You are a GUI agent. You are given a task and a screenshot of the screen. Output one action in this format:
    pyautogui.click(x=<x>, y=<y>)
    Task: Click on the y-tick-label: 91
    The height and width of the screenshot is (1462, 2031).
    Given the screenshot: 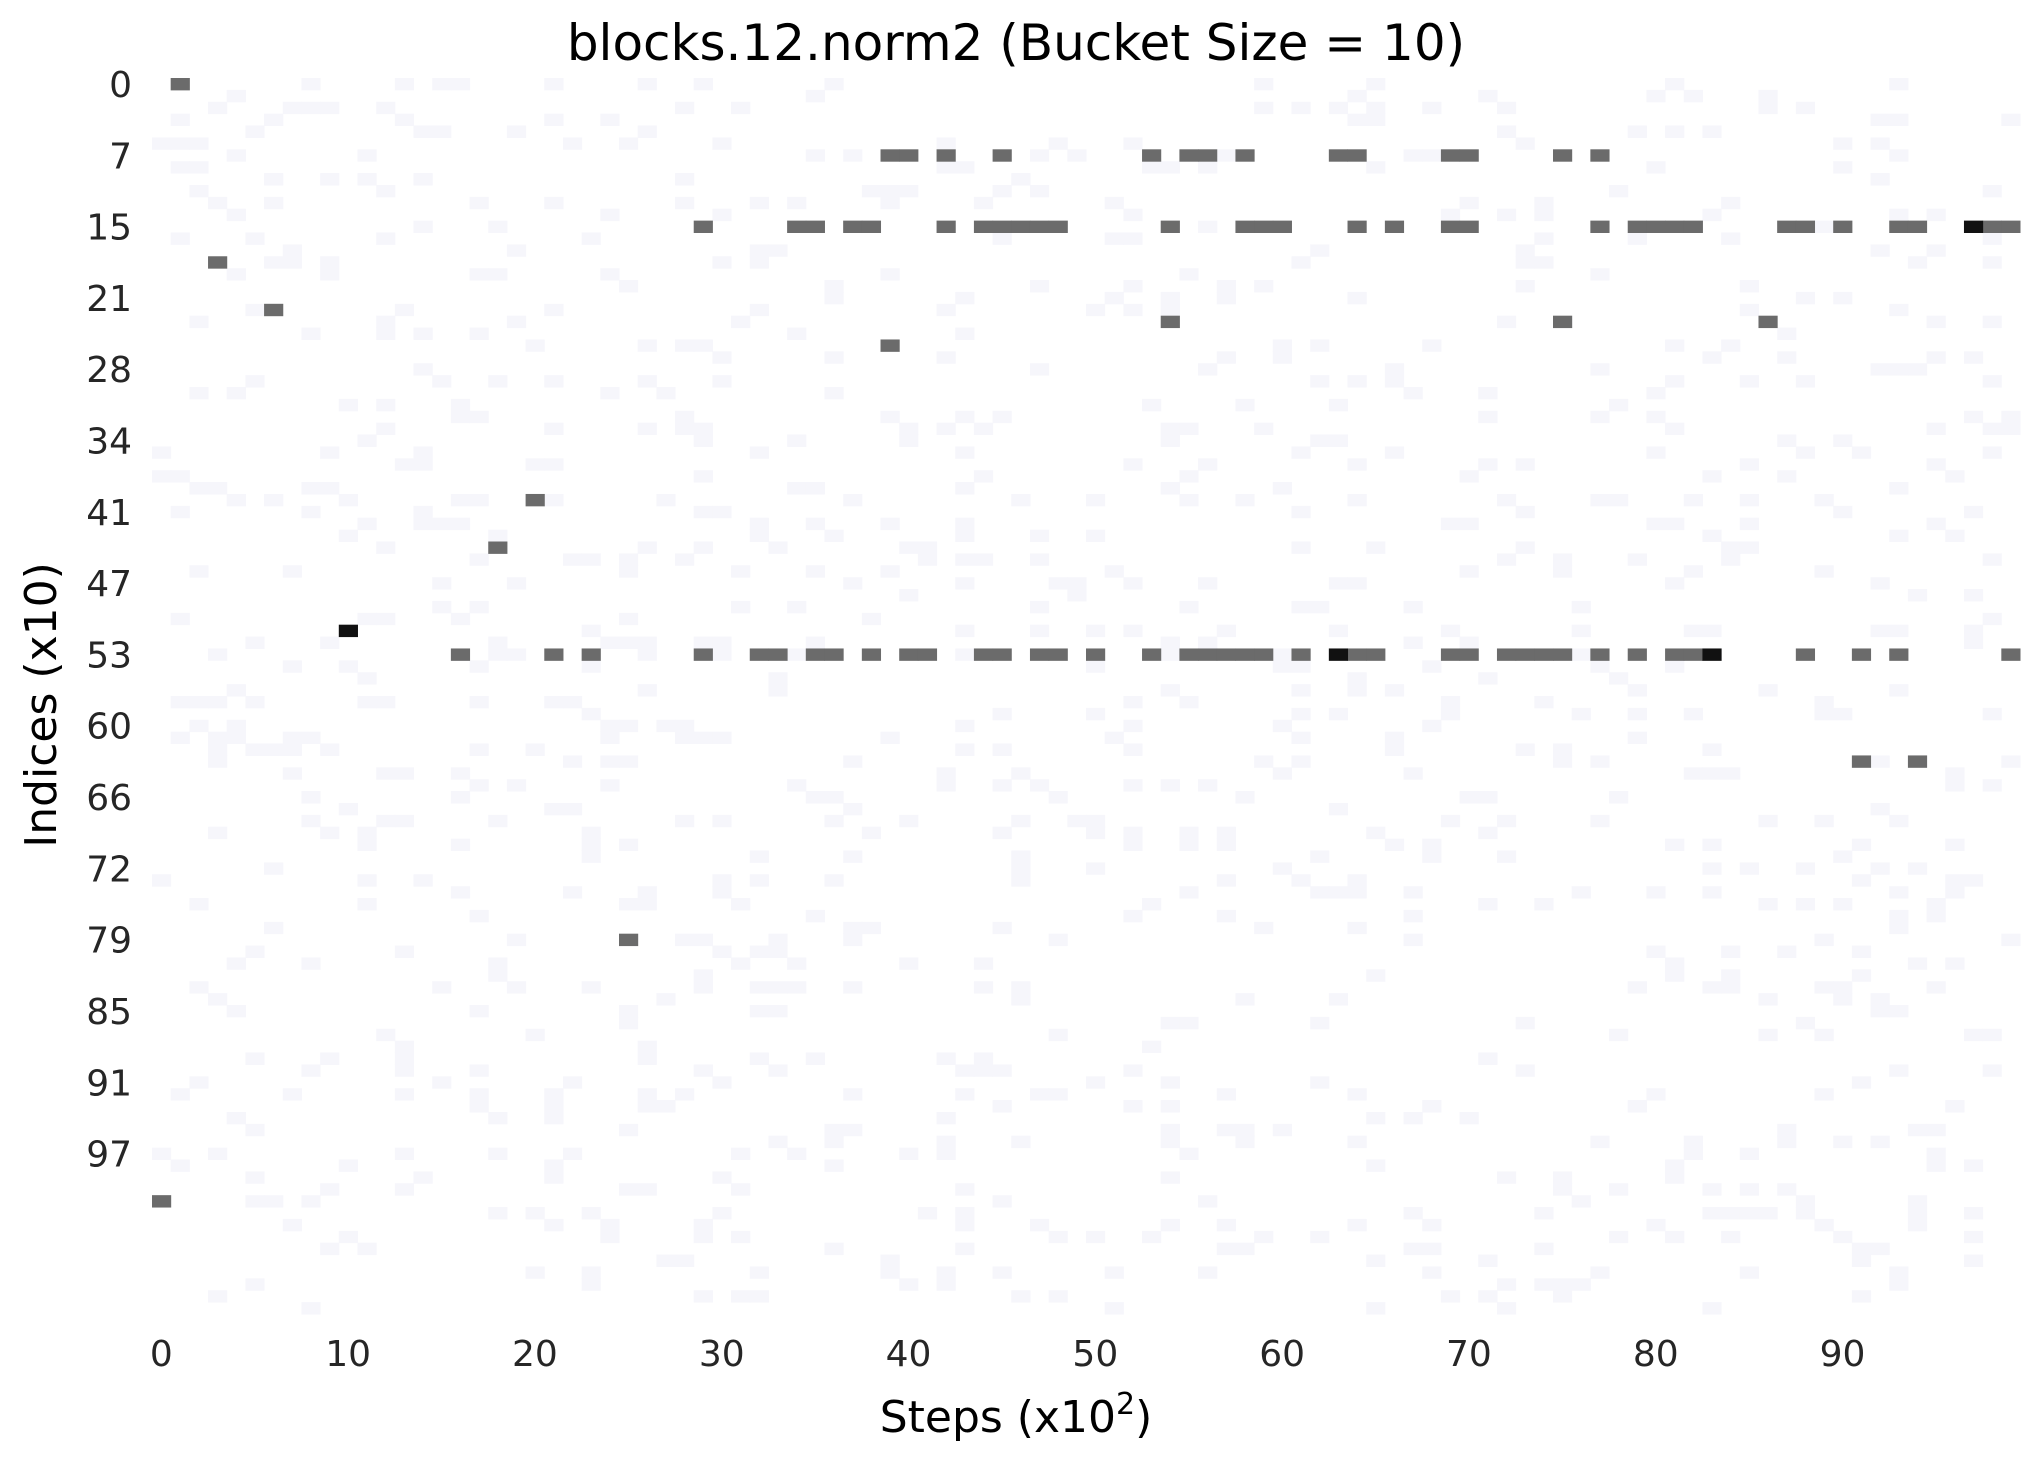 What is the action you would take?
    pyautogui.click(x=109, y=1083)
    